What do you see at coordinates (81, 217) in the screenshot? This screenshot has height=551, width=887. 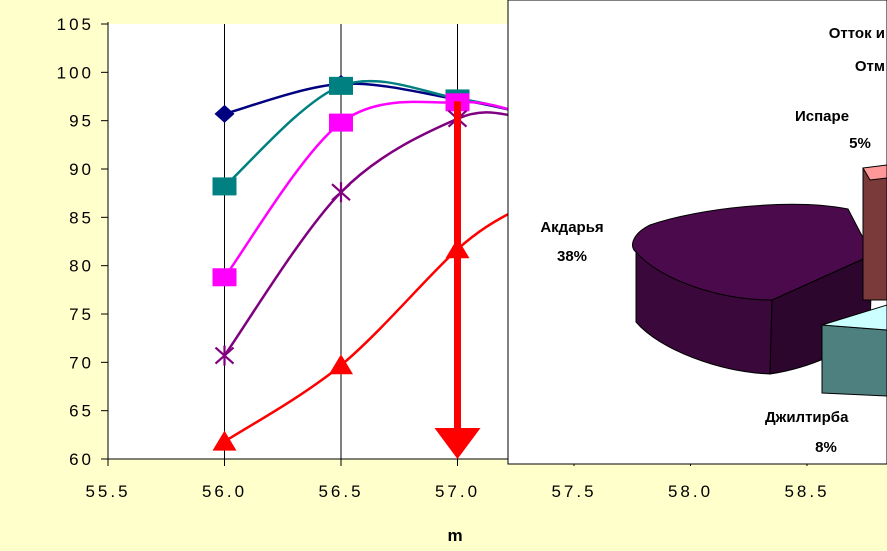 I see `y-tick-label: 85` at bounding box center [81, 217].